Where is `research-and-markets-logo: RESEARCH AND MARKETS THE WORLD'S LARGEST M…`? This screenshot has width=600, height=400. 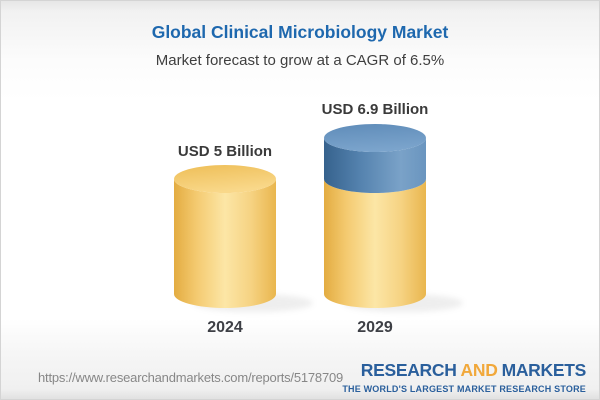 research-and-markets-logo: RESEARCH AND MARKETS THE WORLD'S LARGEST M… is located at coordinates (464, 379).